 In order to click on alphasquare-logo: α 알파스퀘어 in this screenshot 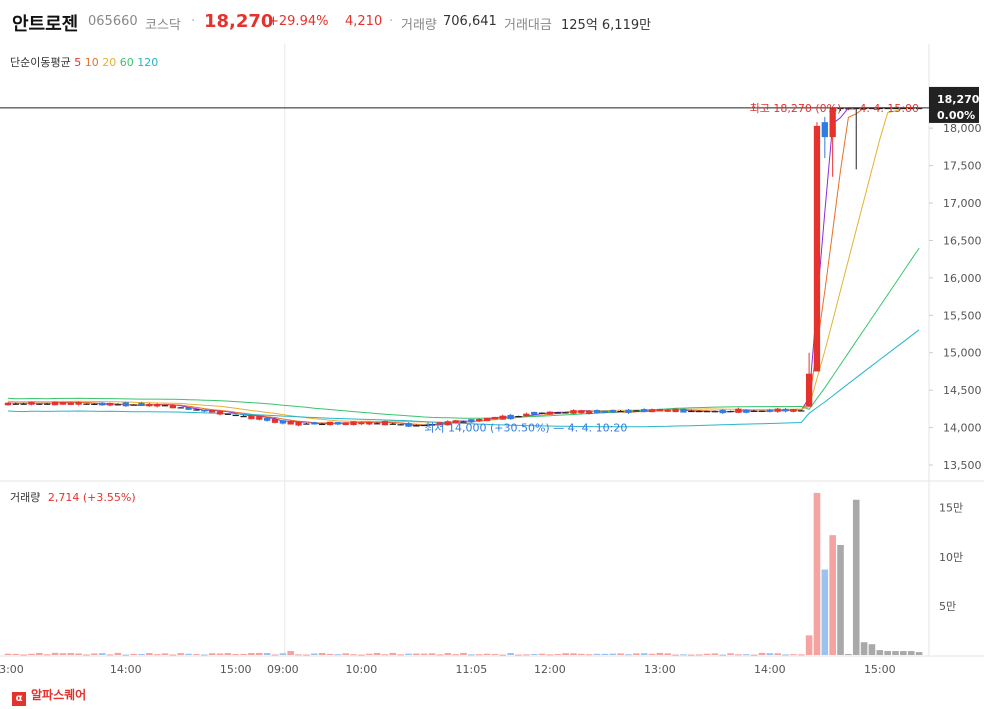, I will do `click(49, 696)`.